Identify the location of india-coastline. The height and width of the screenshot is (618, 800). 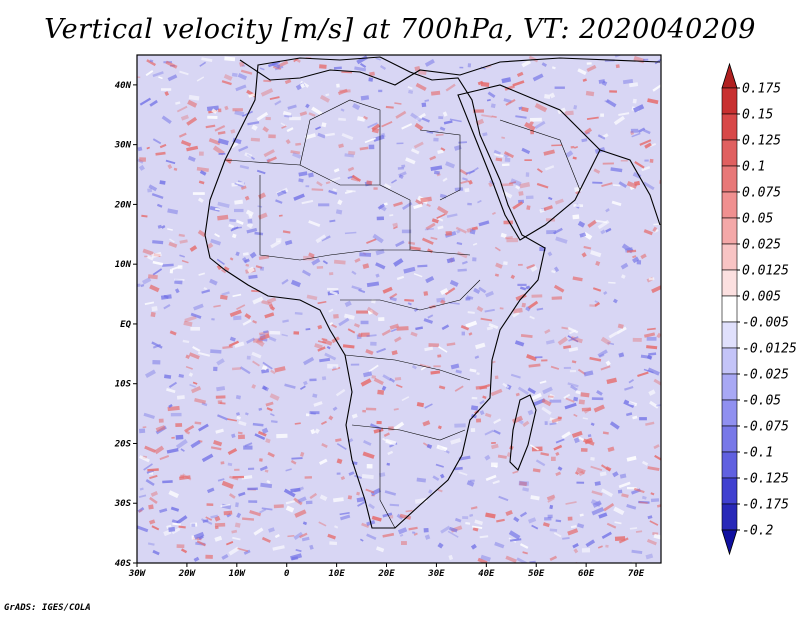
(630, 187).